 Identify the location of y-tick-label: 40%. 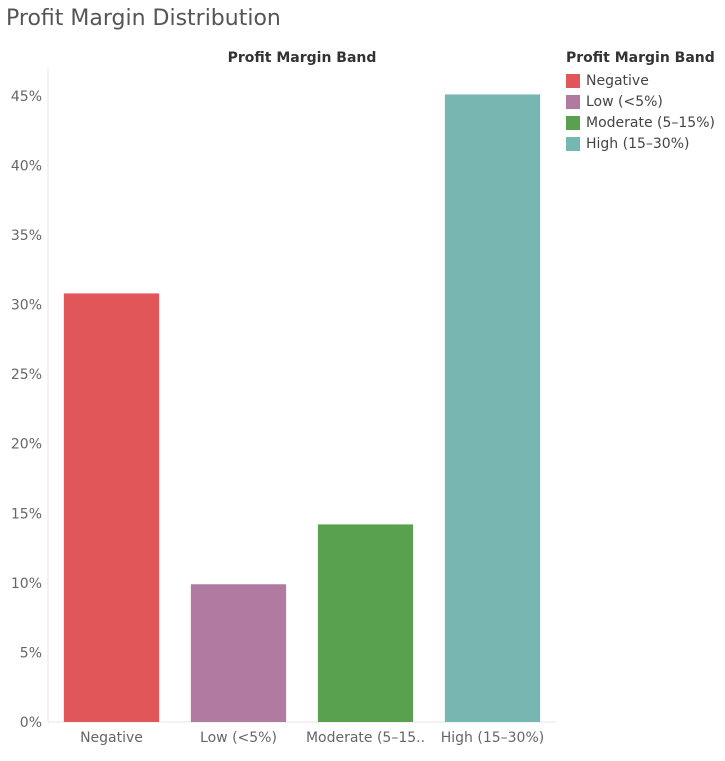
(26, 166).